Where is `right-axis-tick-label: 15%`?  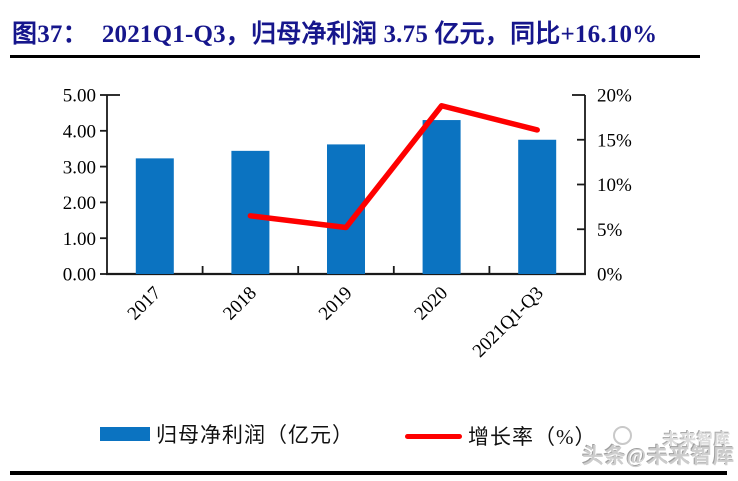
right-axis-tick-label: 15% is located at coordinates (614, 140).